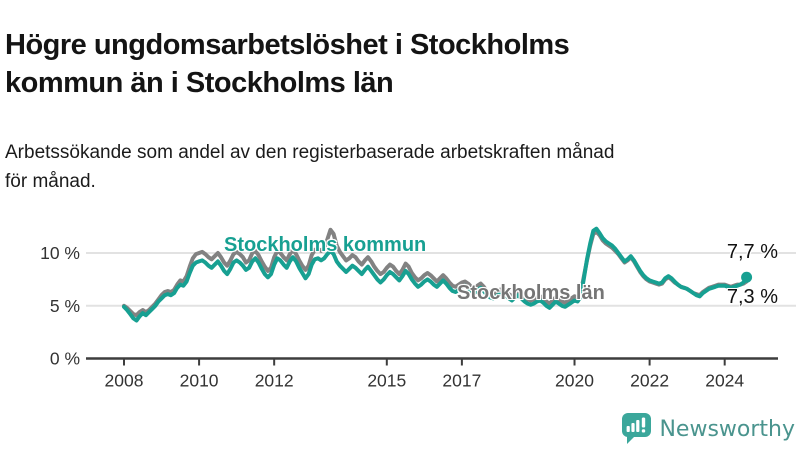  Describe the element at coordinates (65, 359) in the screenshot. I see `y-axis-tick-label: 0 %` at that location.